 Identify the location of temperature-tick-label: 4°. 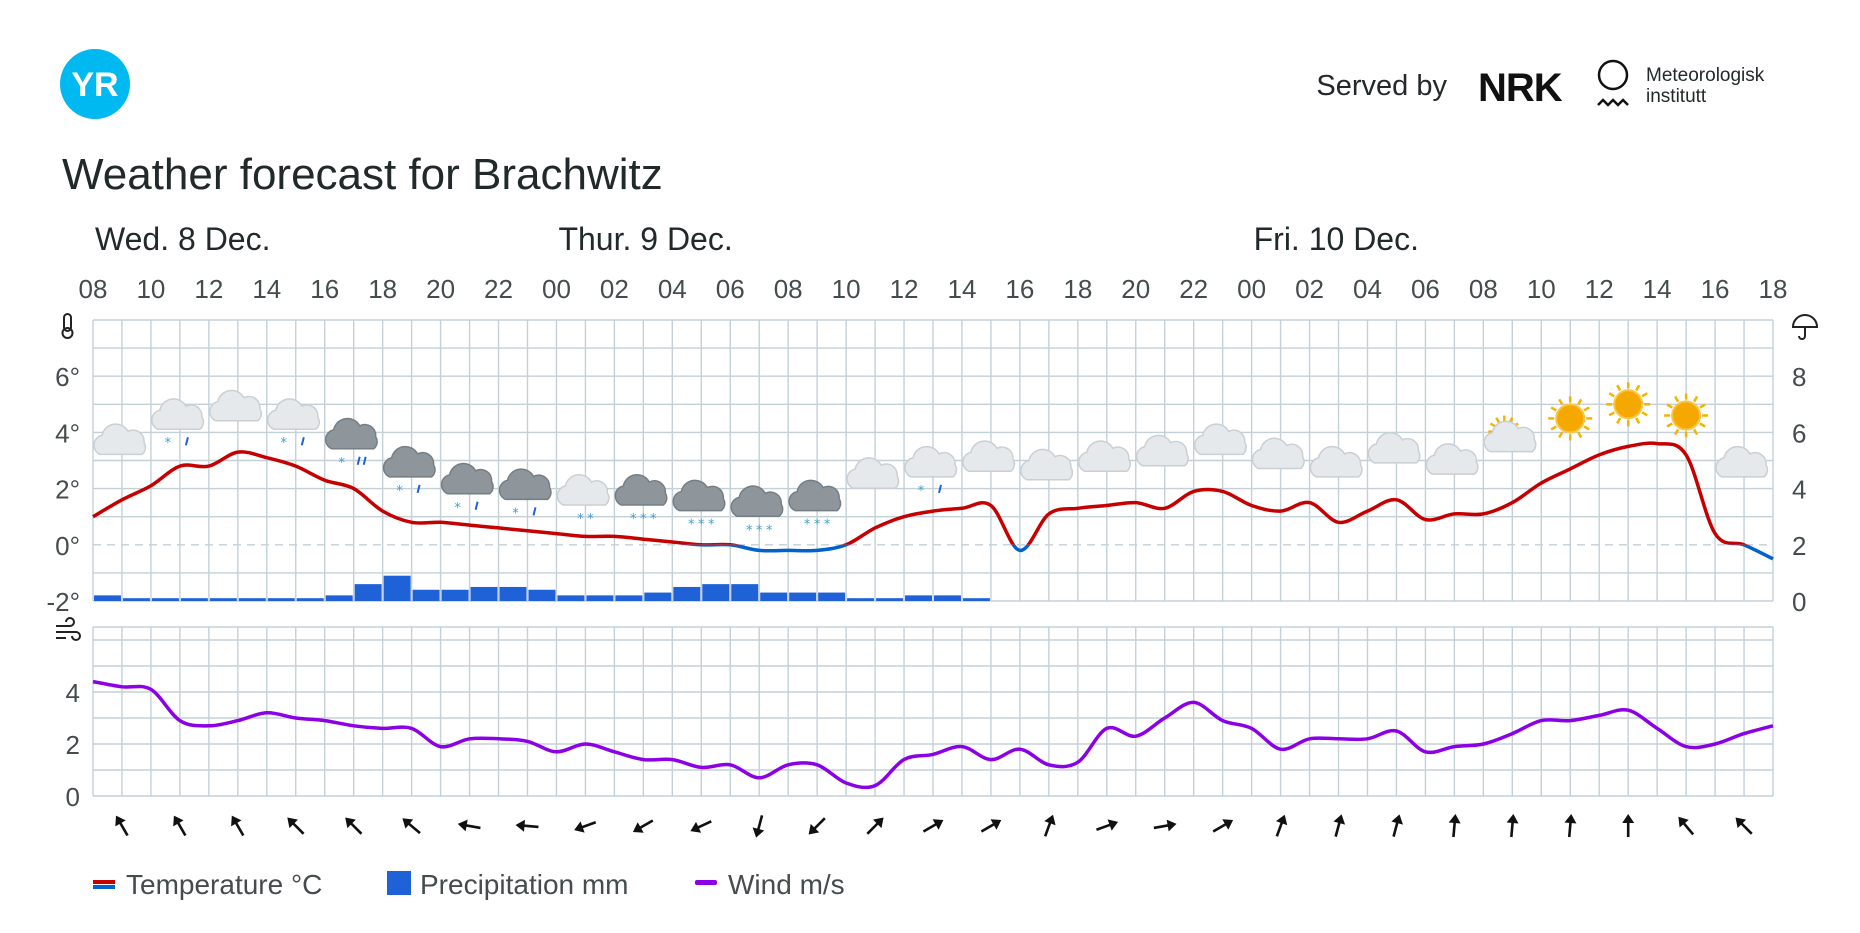
(67, 433).